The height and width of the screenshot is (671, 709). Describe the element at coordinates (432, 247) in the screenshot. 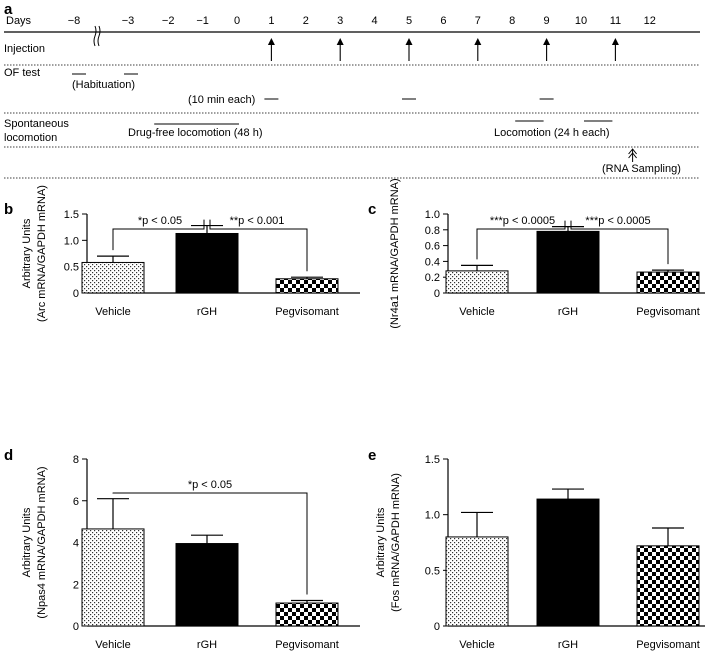

I see `y-tick-label: 0.6` at that location.